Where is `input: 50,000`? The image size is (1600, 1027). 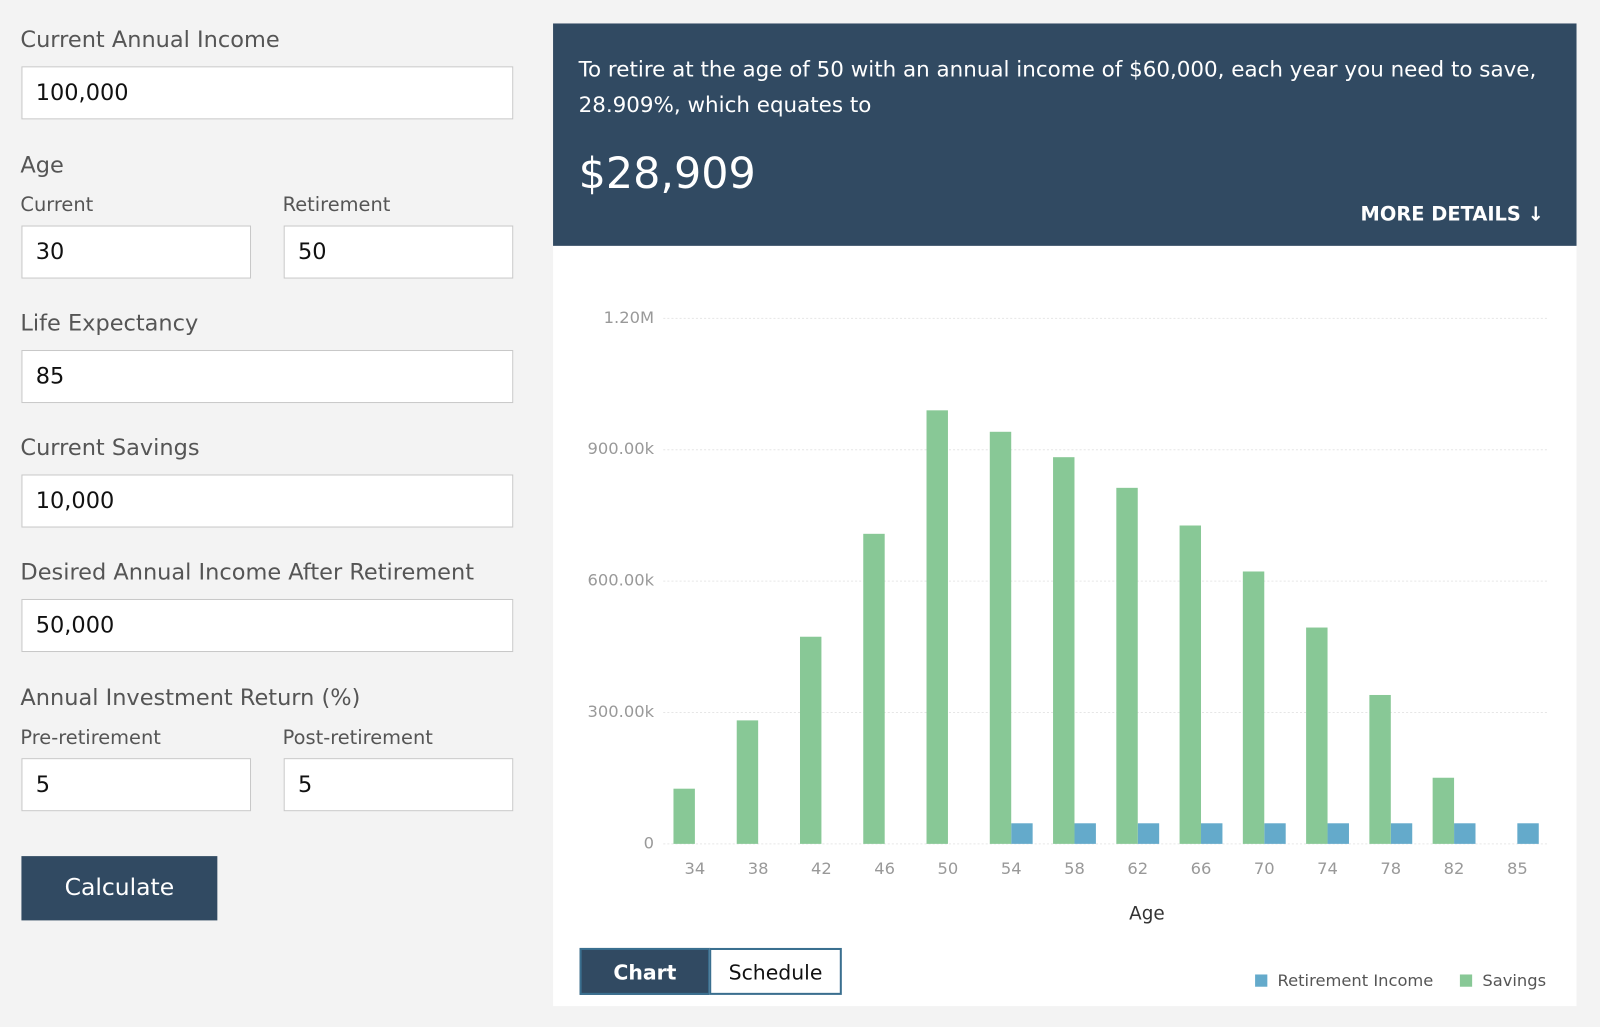 input: 50,000 is located at coordinates (267, 625).